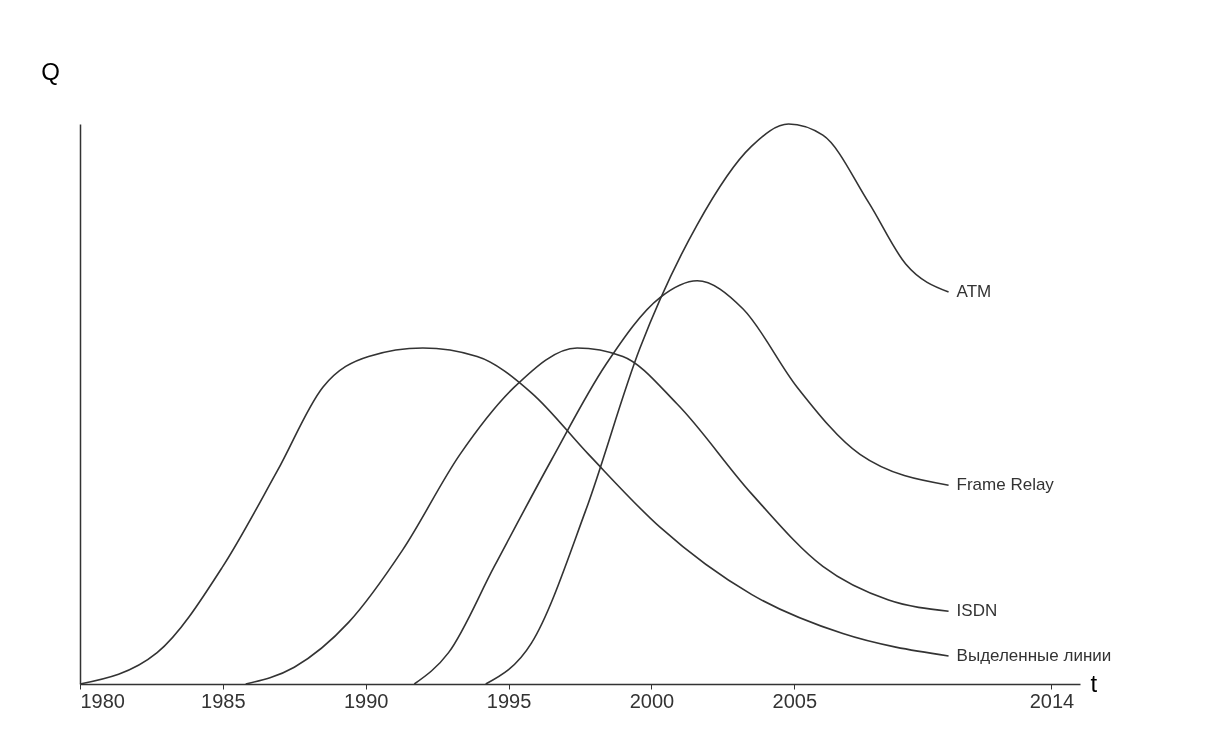  Describe the element at coordinates (977, 611) in the screenshot. I see `series-label: ISDN` at that location.